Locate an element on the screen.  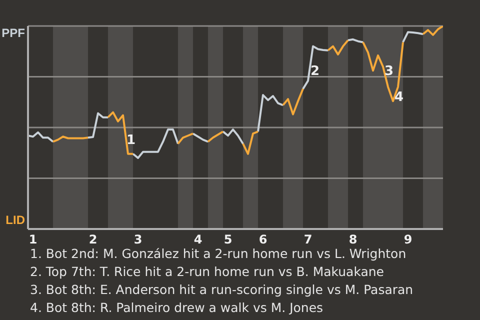
text: 2. Top 7th: T. Rice hit a 2-run home run vs B. Makuakane is located at coordinates (207, 272).